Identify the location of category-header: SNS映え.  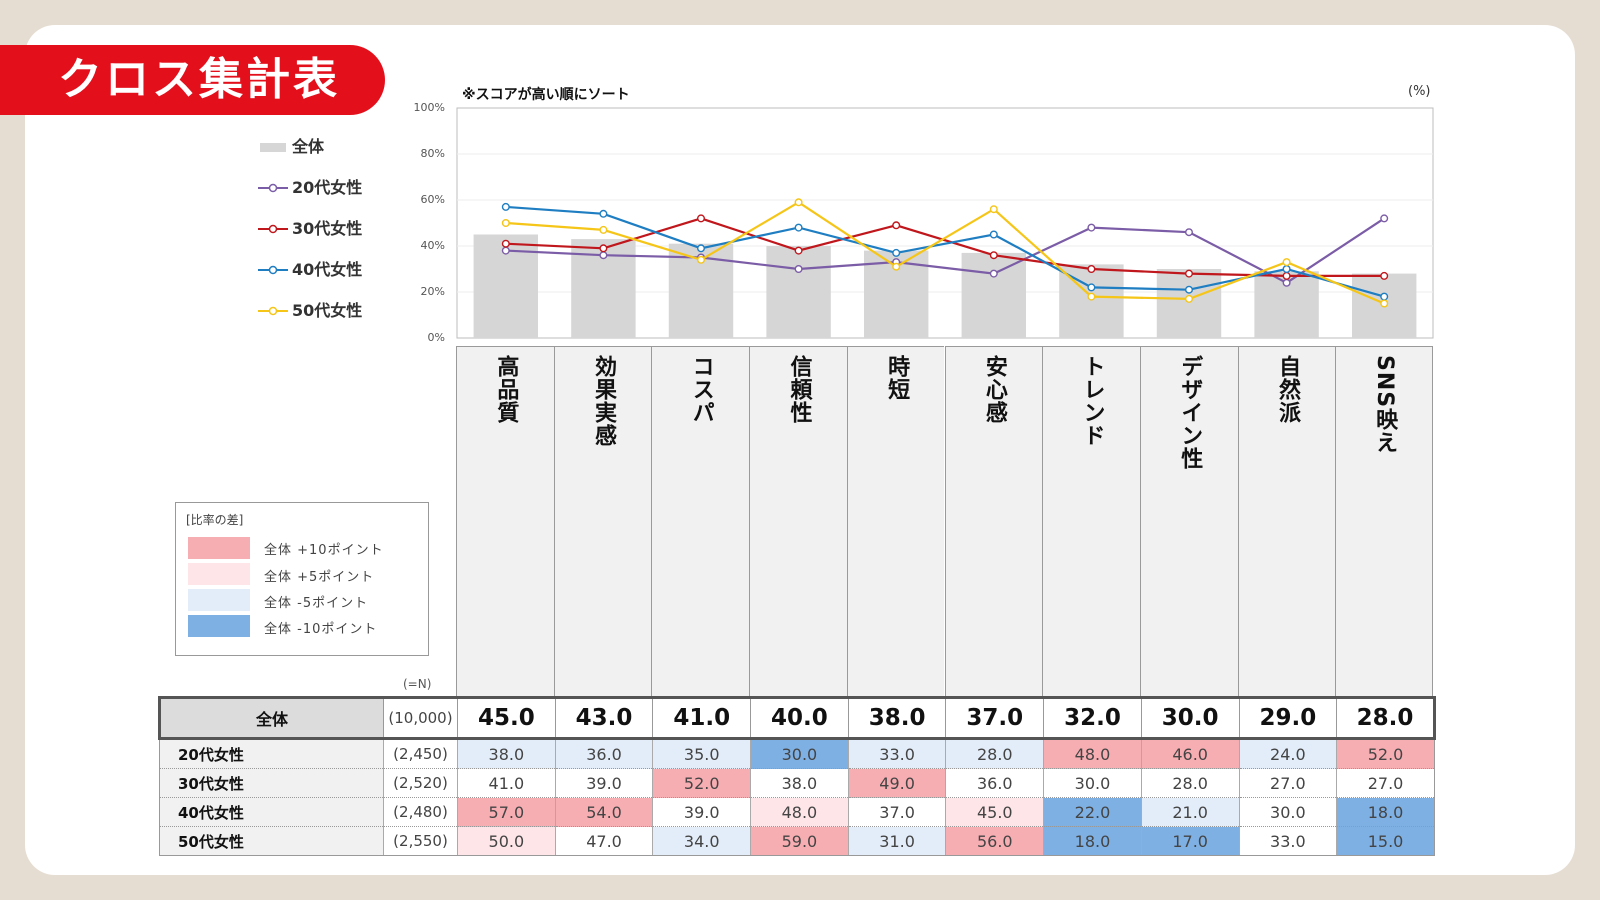
(1384, 521).